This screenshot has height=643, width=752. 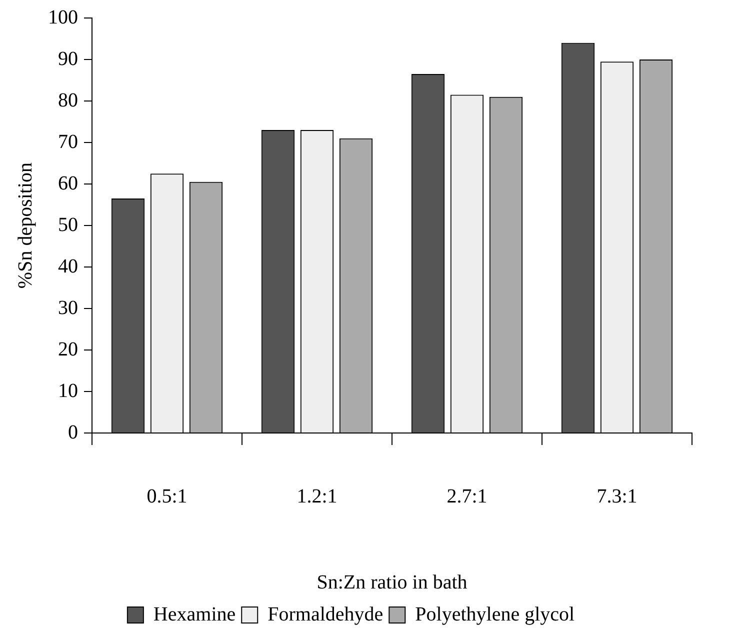 What do you see at coordinates (25, 225) in the screenshot?
I see `y-axis-title: %Sn deposition` at bounding box center [25, 225].